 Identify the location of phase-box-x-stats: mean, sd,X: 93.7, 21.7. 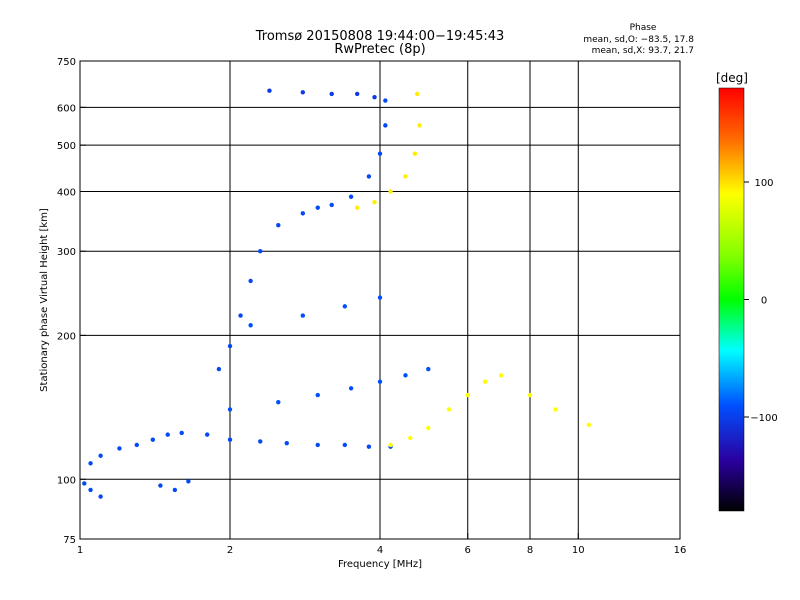
(643, 51).